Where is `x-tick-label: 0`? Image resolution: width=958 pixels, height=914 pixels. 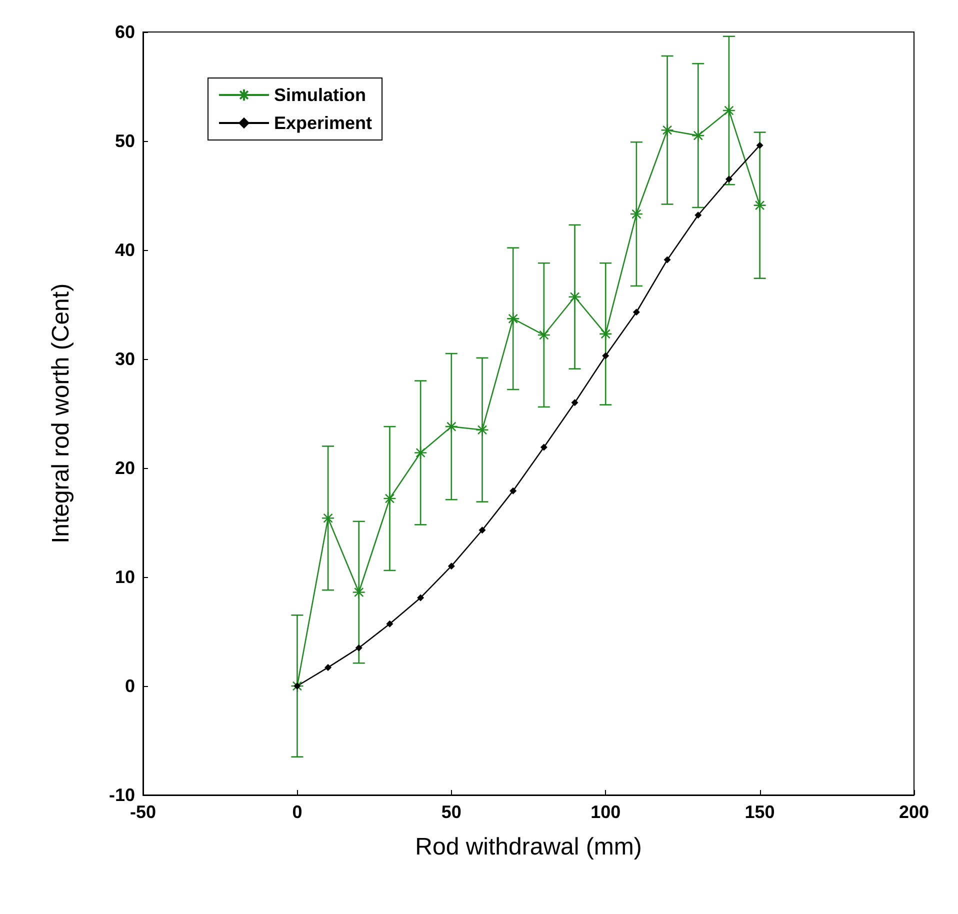 x-tick-label: 0 is located at coordinates (297, 812).